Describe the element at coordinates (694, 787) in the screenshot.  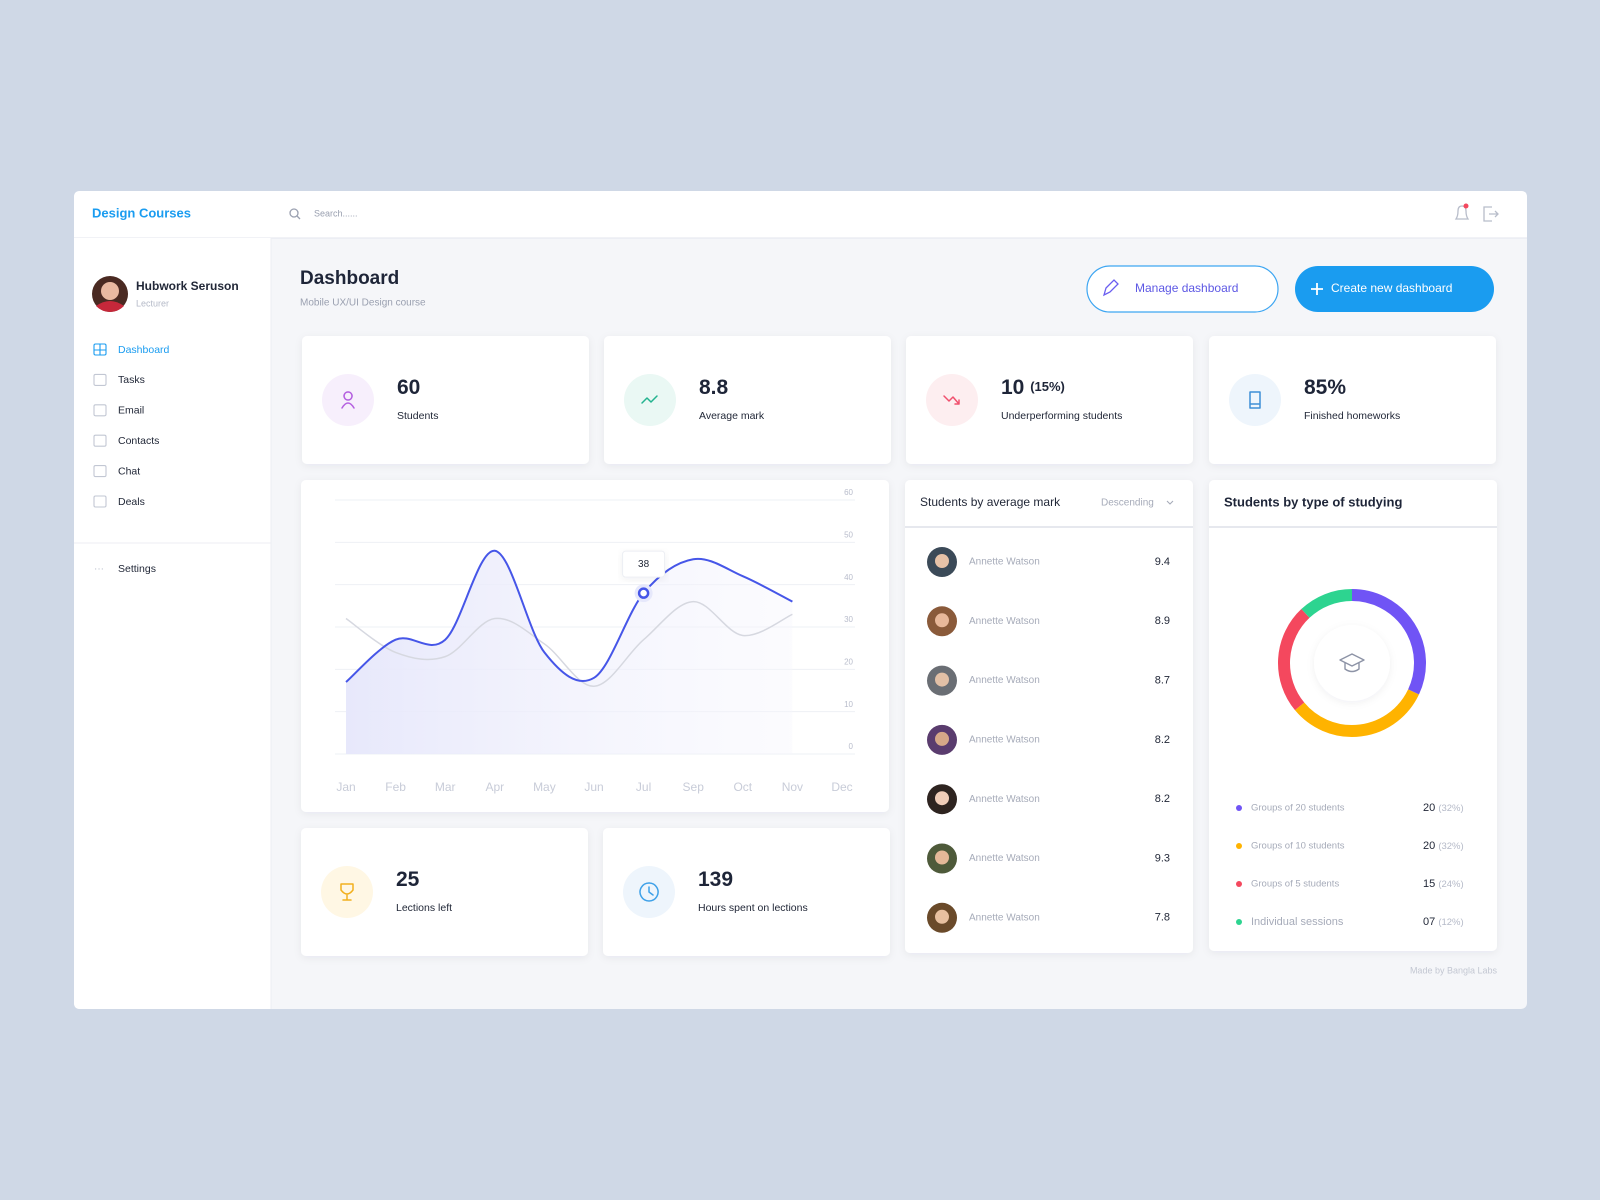
I see `x-tick-label: Sep` at that location.